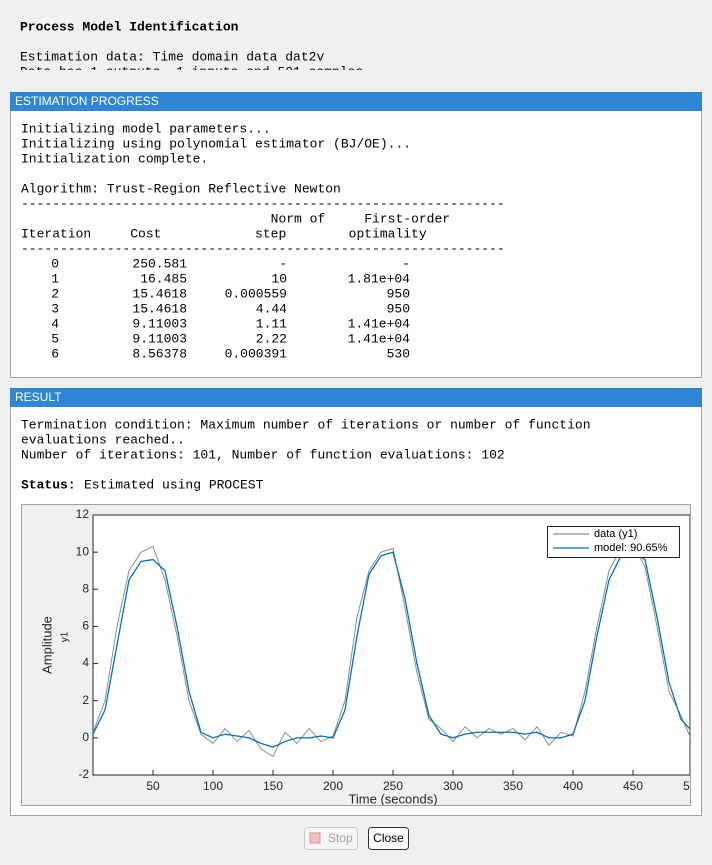 The image size is (712, 865). What do you see at coordinates (55, 263) in the screenshot?
I see `table-cell: 0` at bounding box center [55, 263].